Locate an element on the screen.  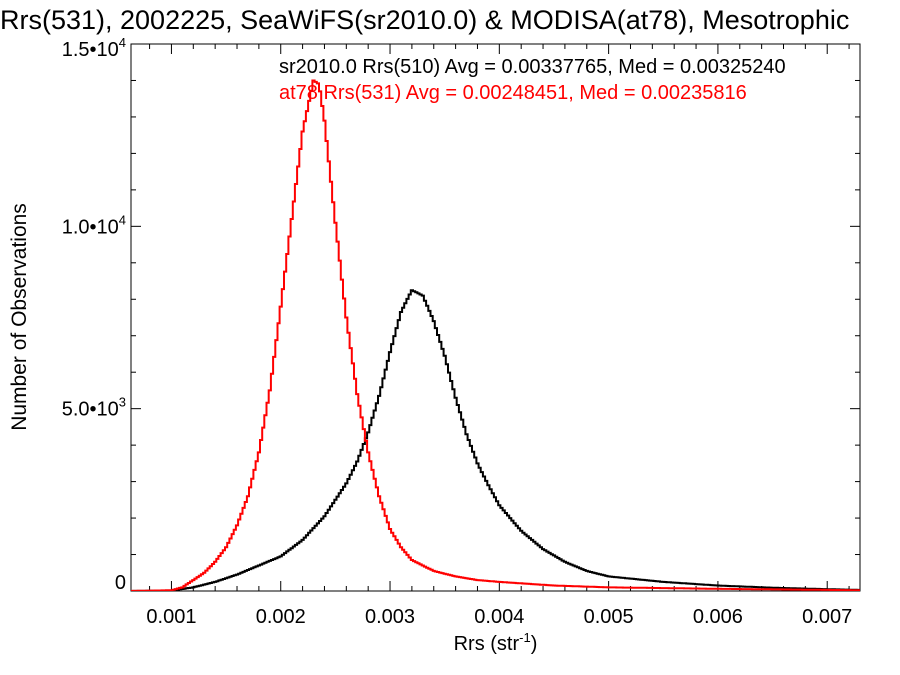
x-axis-label: Rrs (str-1) is located at coordinates (496, 642).